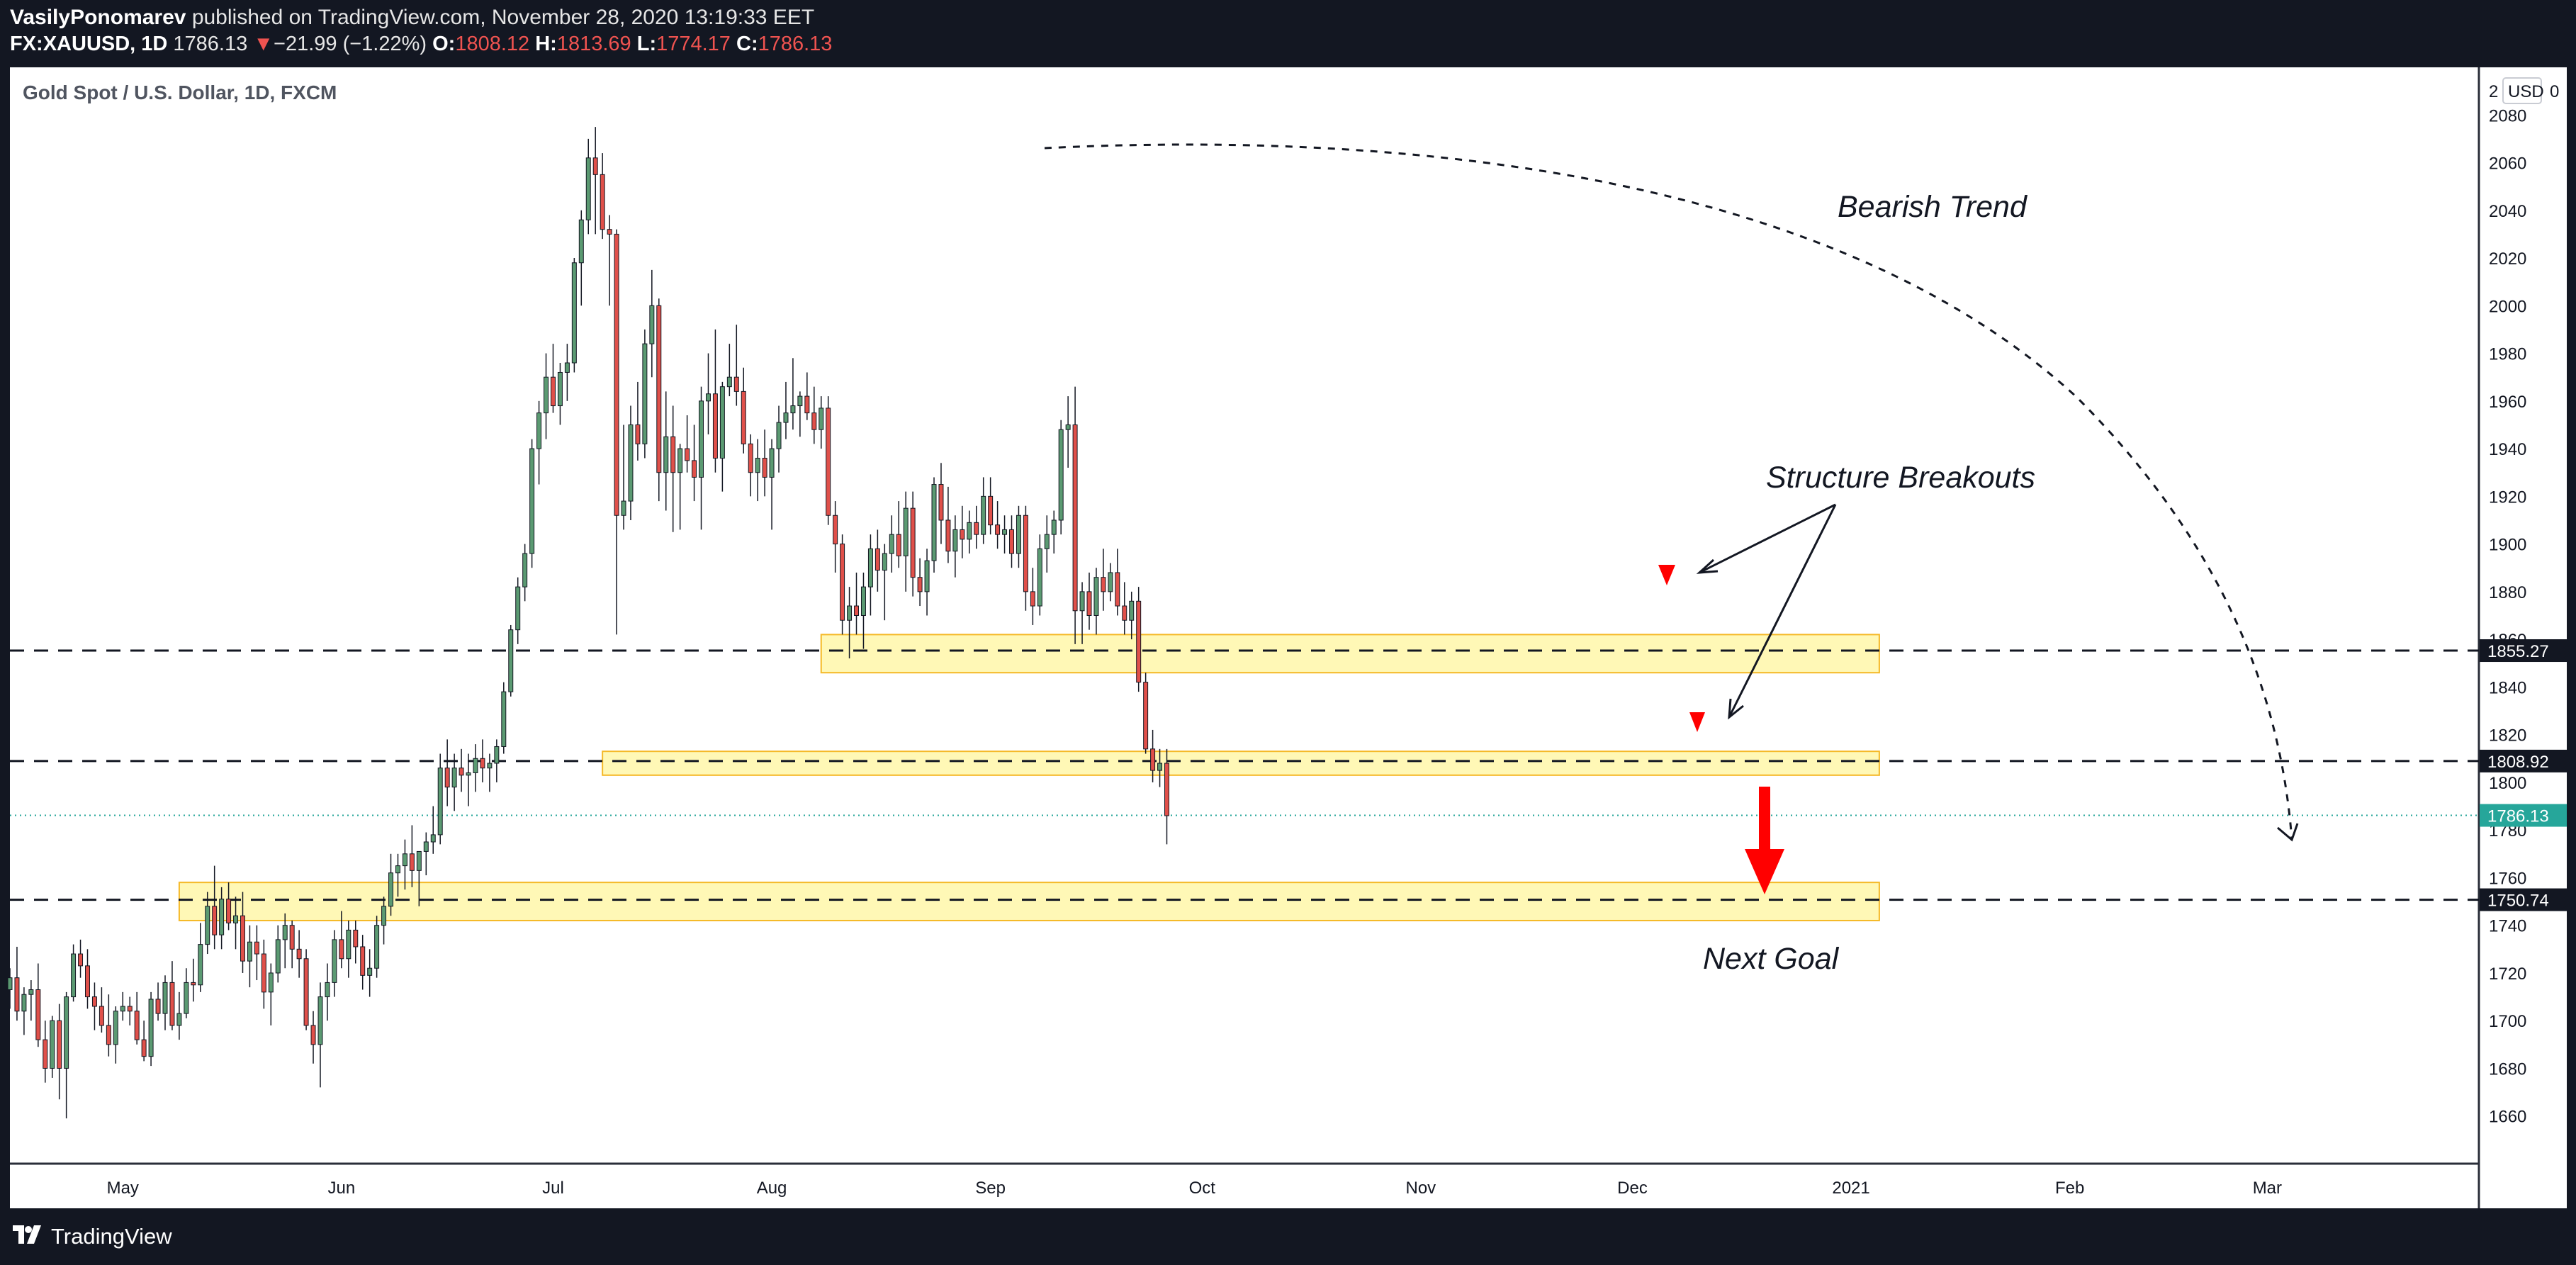 The width and height of the screenshot is (2576, 1265). Describe the element at coordinates (2507, 498) in the screenshot. I see `y-tick-label: 1920` at that location.